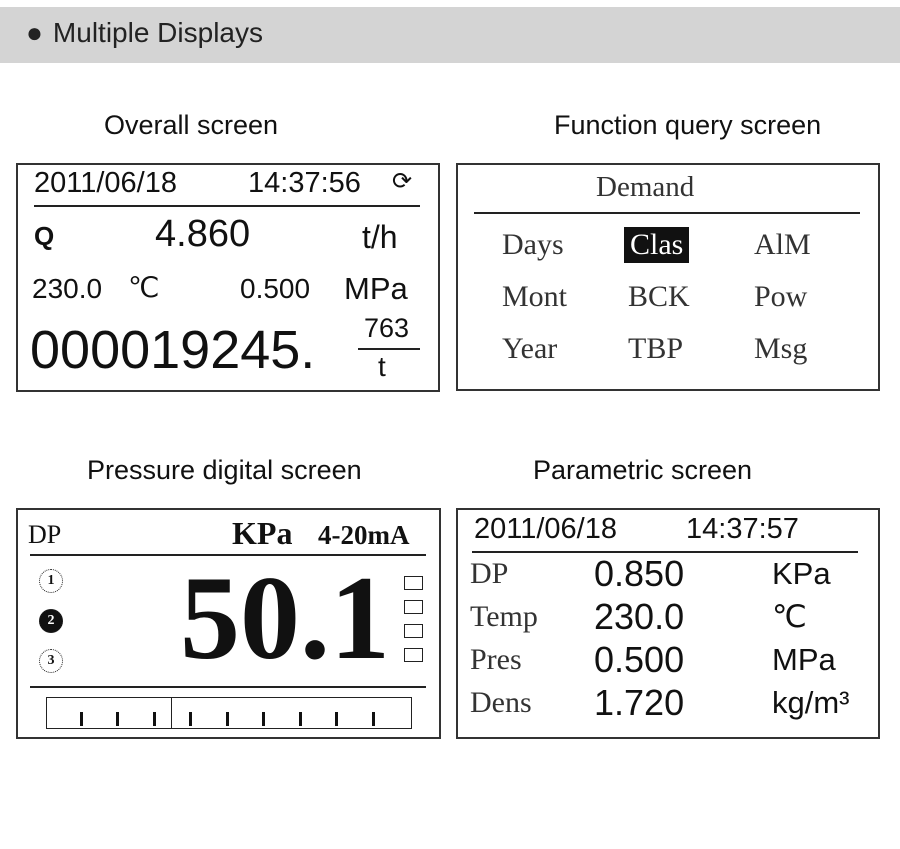  Describe the element at coordinates (657, 245) in the screenshot. I see `menu-item-clas: Clas` at that location.